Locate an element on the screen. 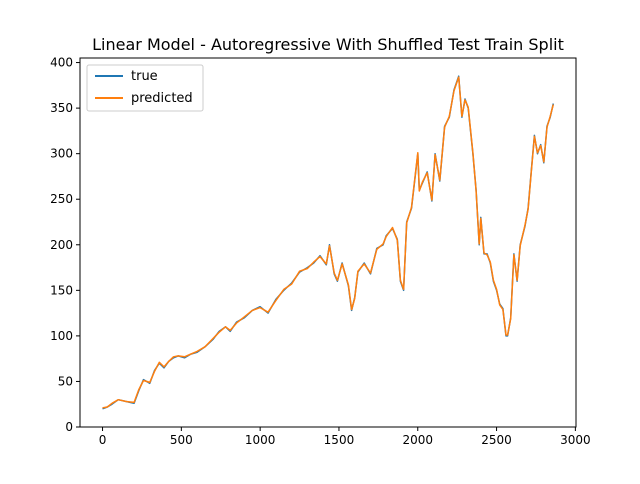 The width and height of the screenshot is (640, 484). x-tick-label: 3000 is located at coordinates (575, 440).